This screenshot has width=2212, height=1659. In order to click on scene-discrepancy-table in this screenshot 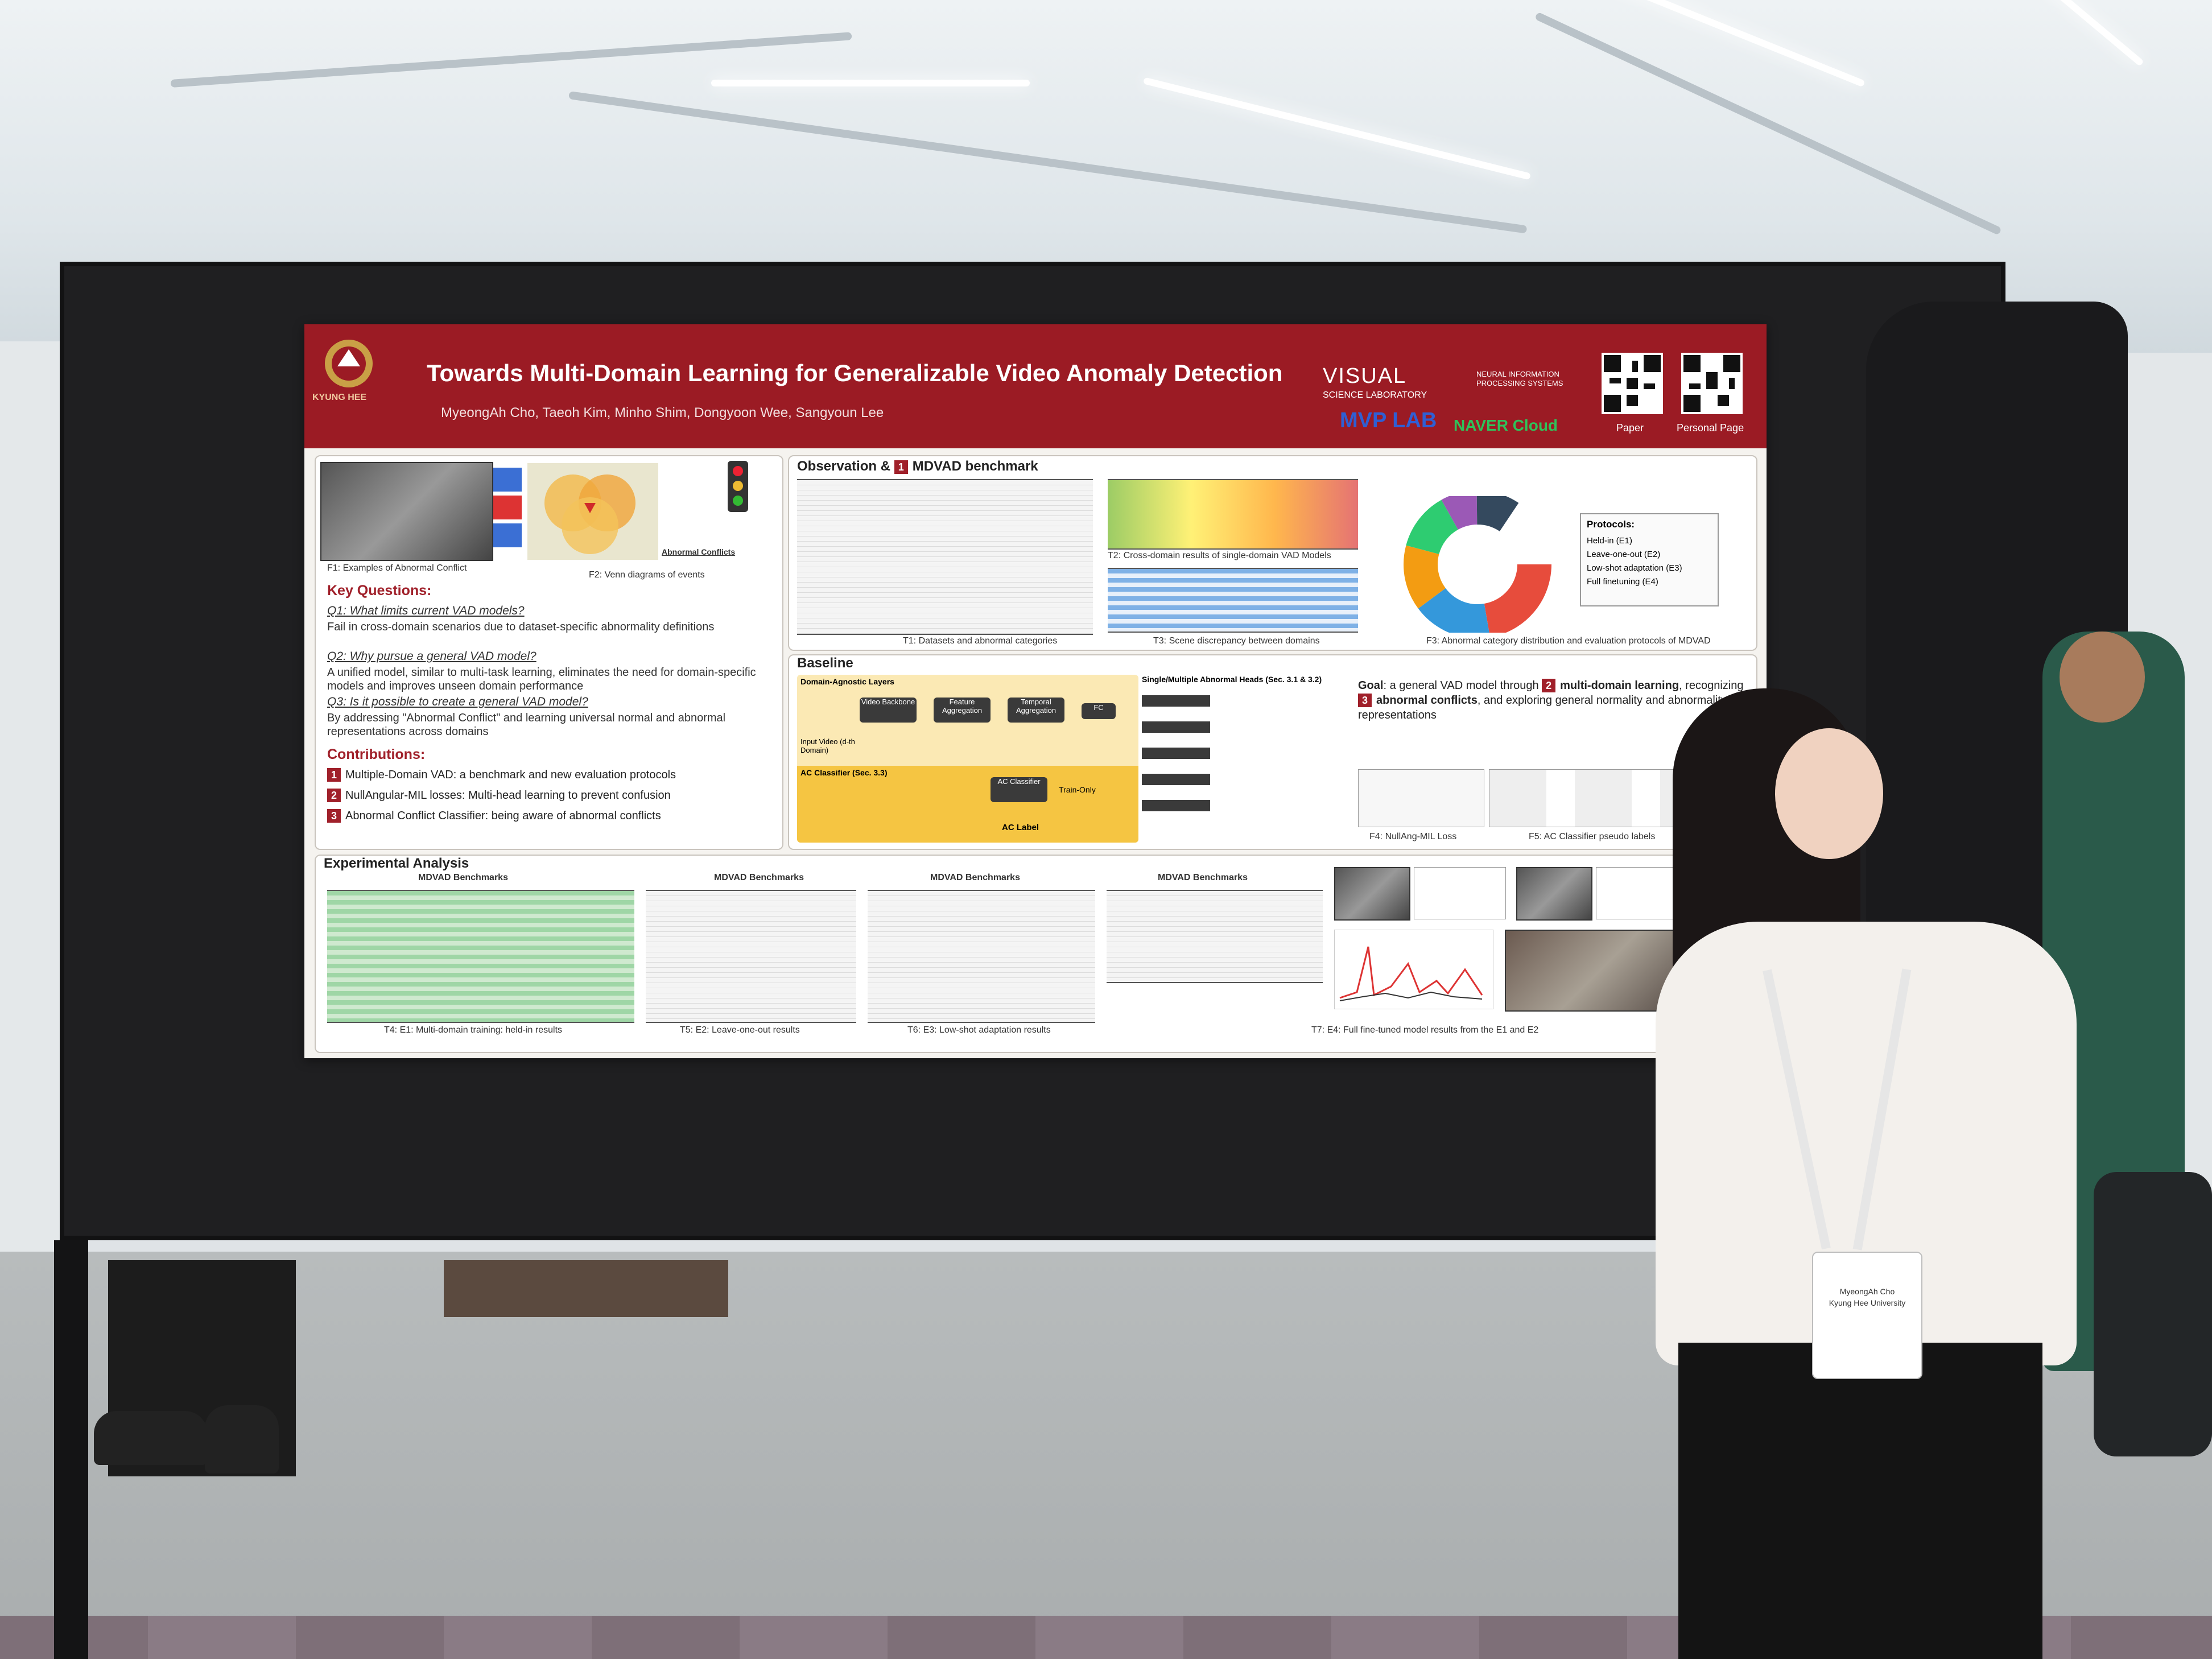, I will do `click(1233, 601)`.